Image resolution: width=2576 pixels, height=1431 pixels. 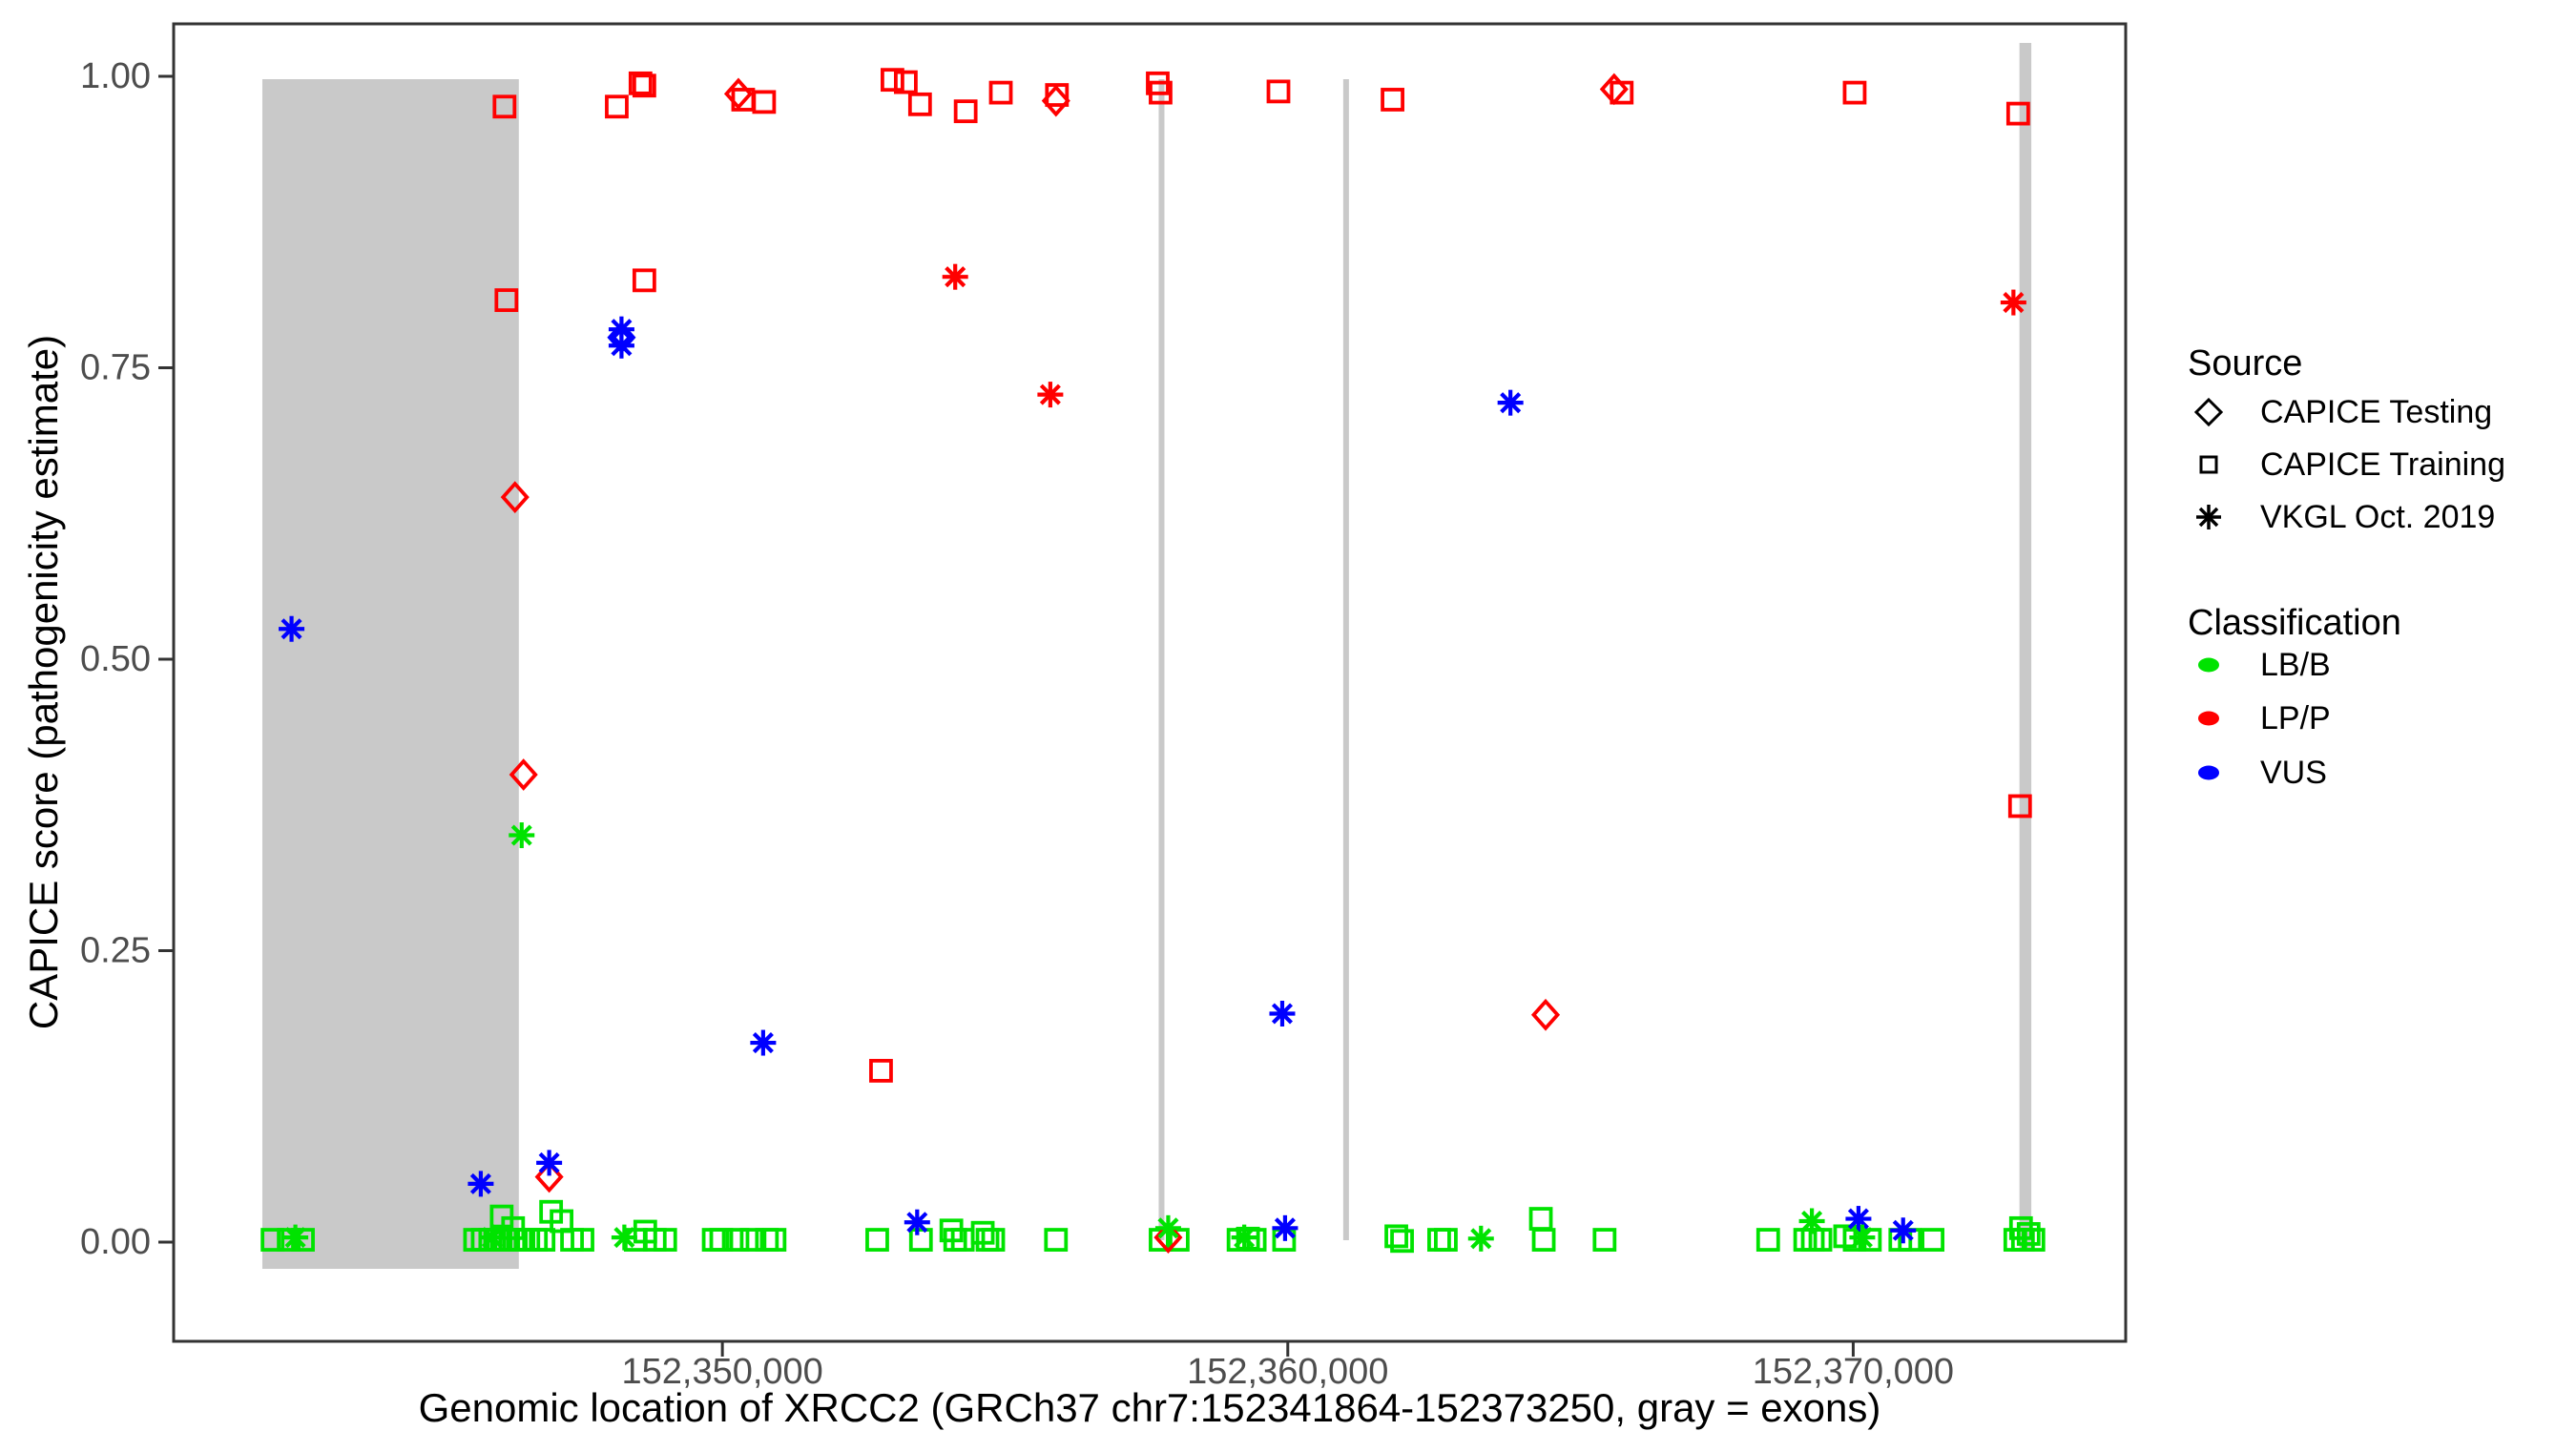 I want to click on legend-item-label: VKGL Oct. 2019, so click(x=2378, y=516).